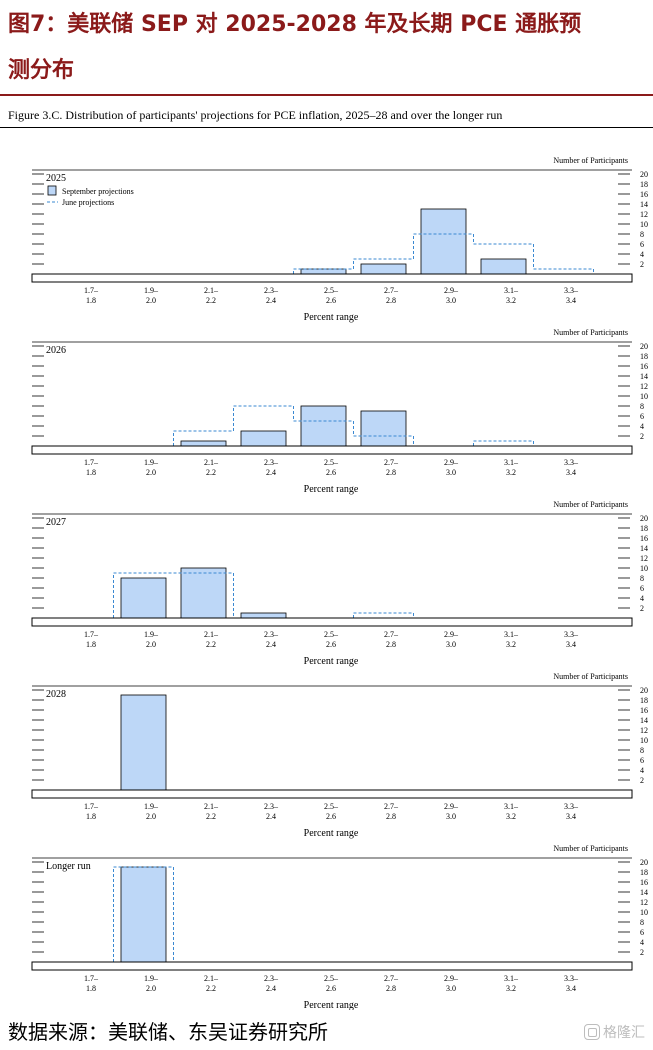 The height and width of the screenshot is (1050, 653). Describe the element at coordinates (451, 472) in the screenshot. I see `x-tick-label-bottom: 3.0` at that location.